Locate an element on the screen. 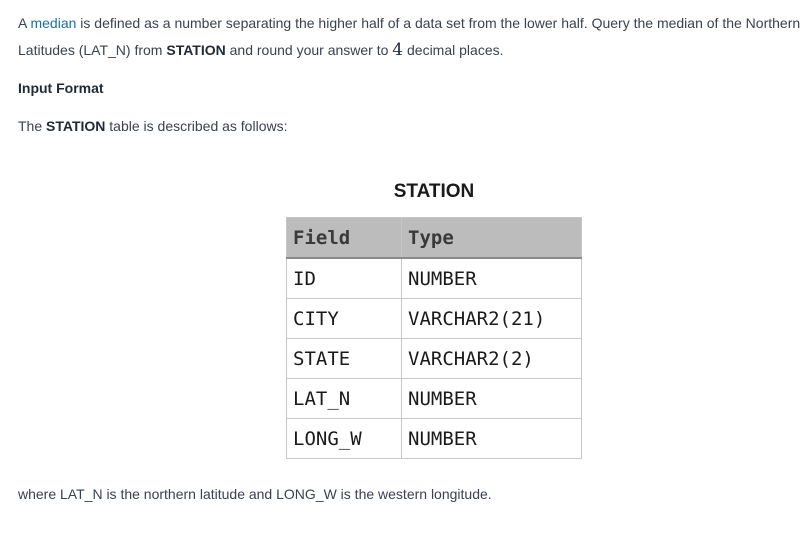 Image resolution: width=810 pixels, height=535 pixels. table-row: STATE VARCHAR2(2) is located at coordinates (434, 358).